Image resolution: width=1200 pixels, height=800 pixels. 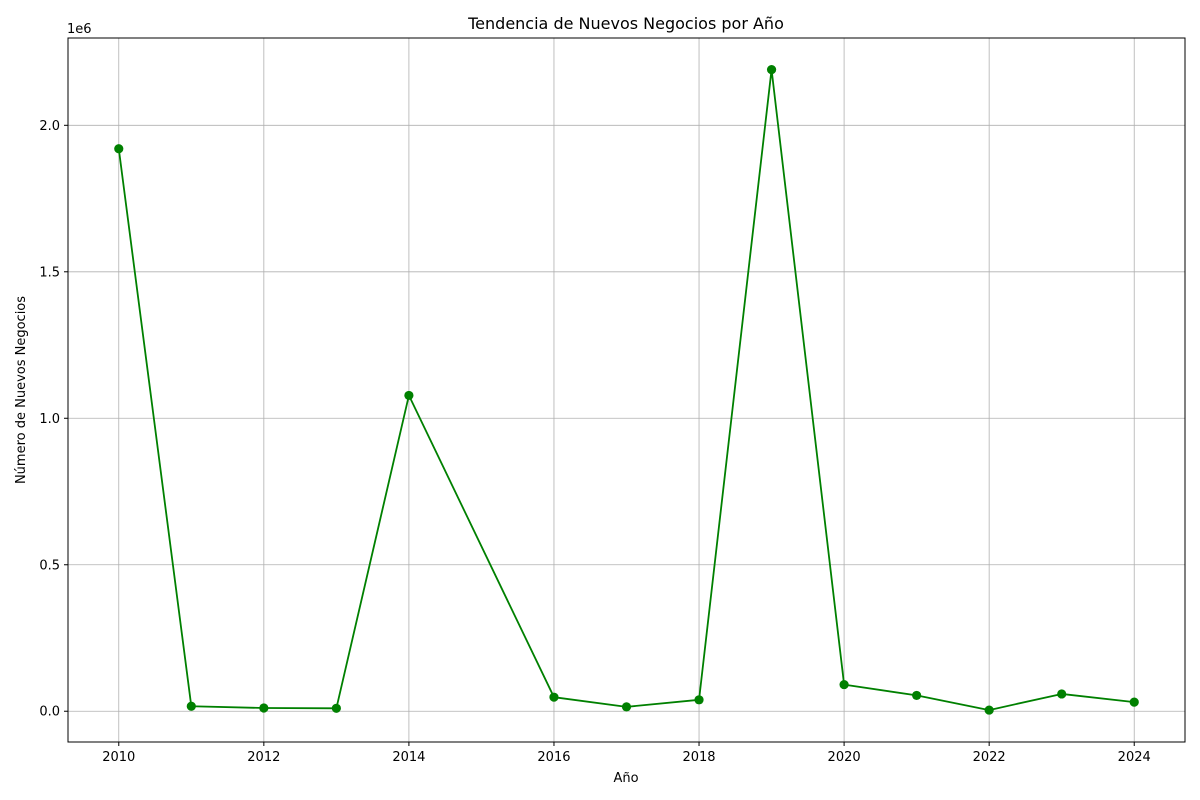 I want to click on y-axis-label: Número de Nuevos Negocios, so click(x=21, y=390).